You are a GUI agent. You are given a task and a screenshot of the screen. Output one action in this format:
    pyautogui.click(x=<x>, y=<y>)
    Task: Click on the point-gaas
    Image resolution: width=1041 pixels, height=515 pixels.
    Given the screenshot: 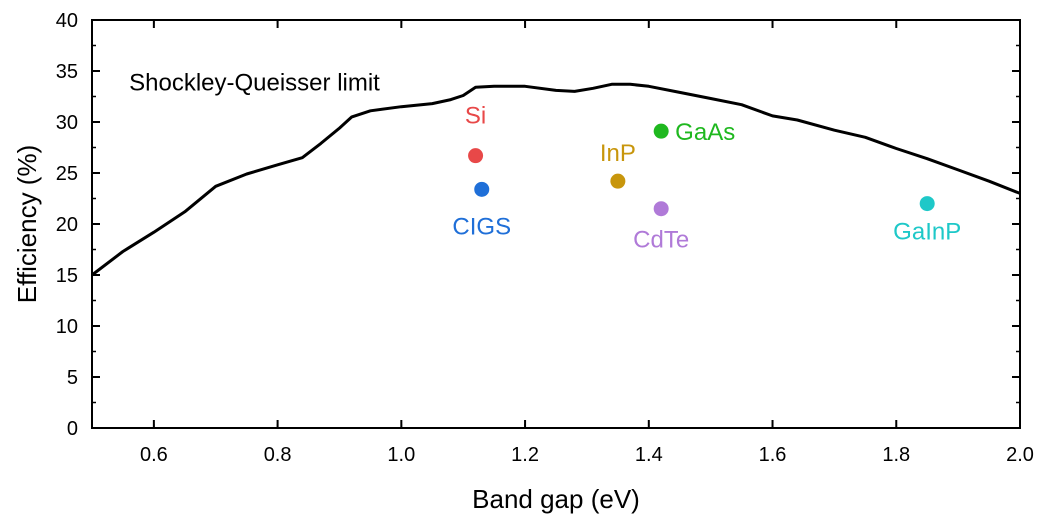 What is the action you would take?
    pyautogui.click(x=661, y=131)
    